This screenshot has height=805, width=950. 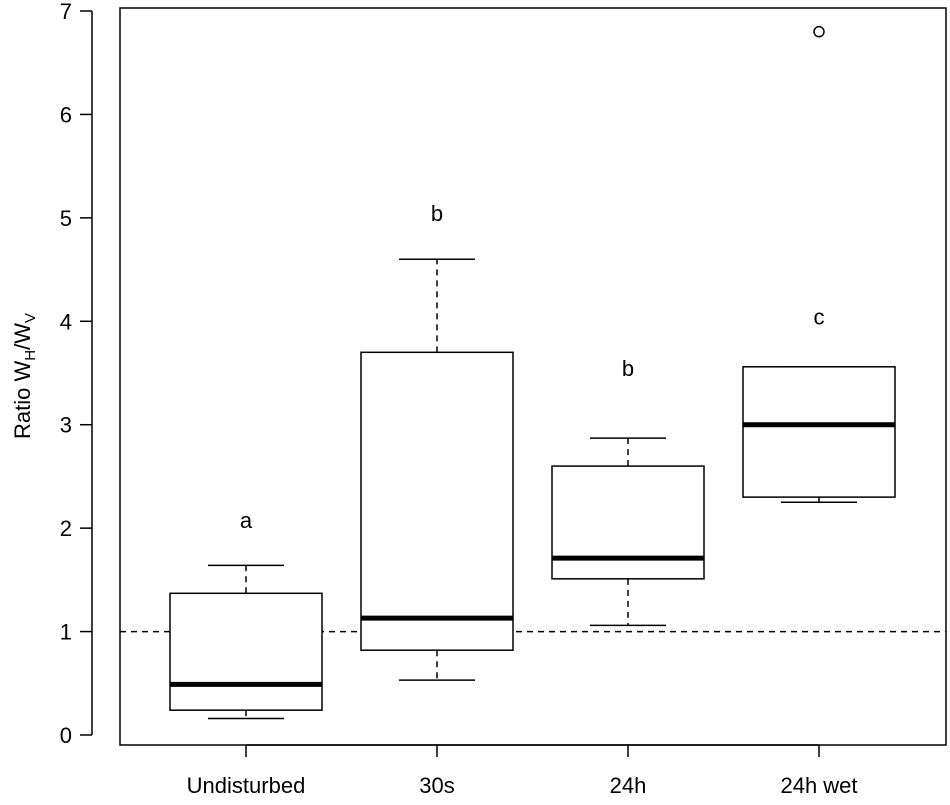 I want to click on x-tick-label: Undisturbed, so click(x=246, y=785).